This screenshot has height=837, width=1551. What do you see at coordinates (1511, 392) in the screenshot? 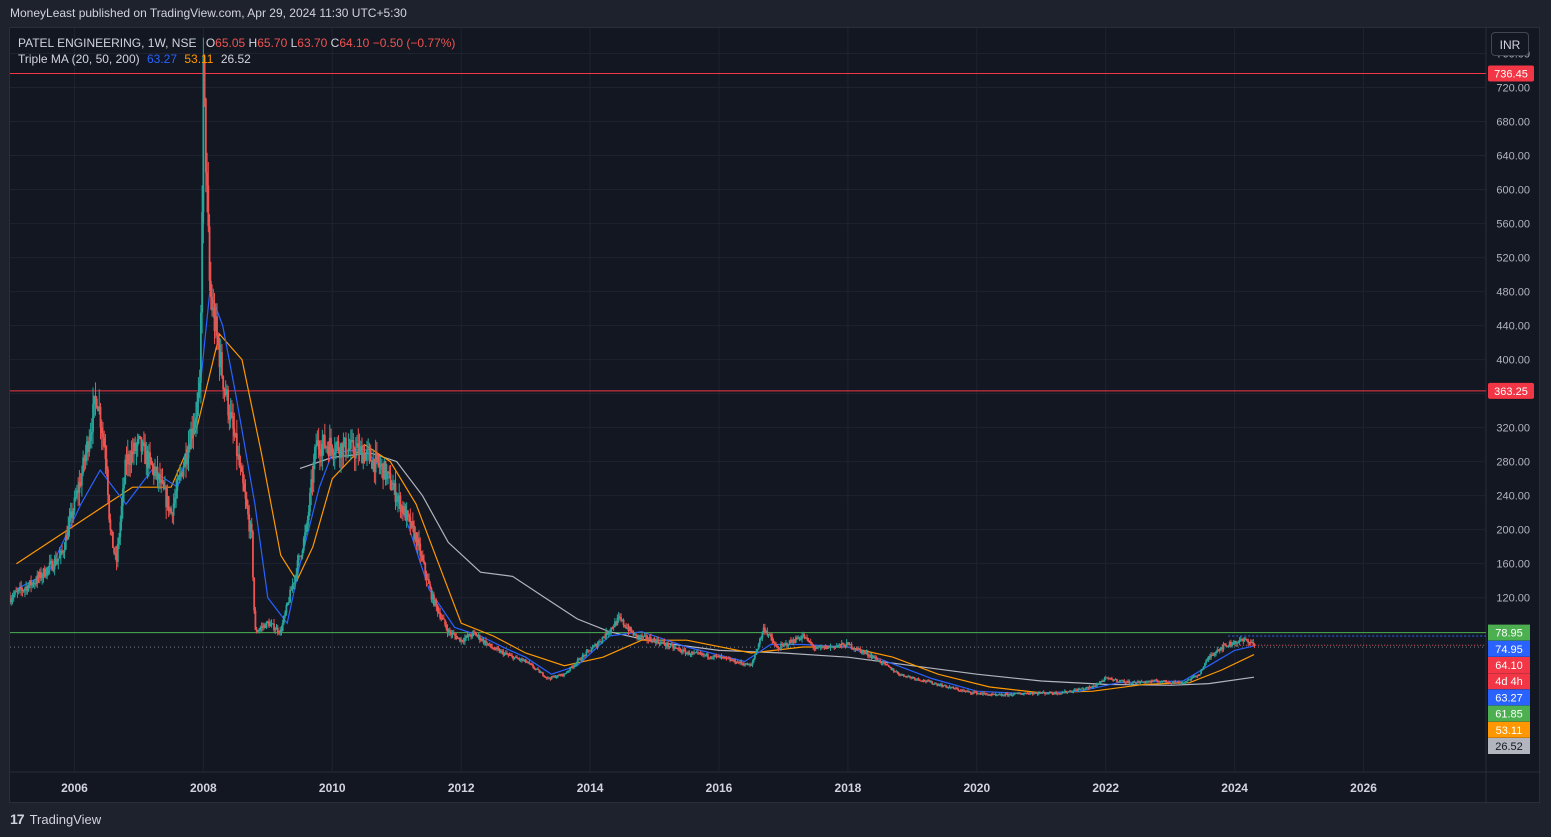
I see `price-label-text: 363.25` at bounding box center [1511, 392].